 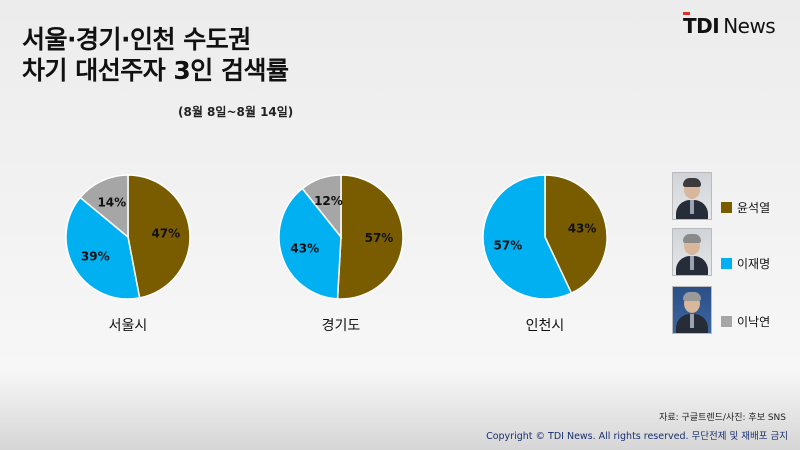 What do you see at coordinates (754, 322) in the screenshot?
I see `legend-label-3: 이낙연` at bounding box center [754, 322].